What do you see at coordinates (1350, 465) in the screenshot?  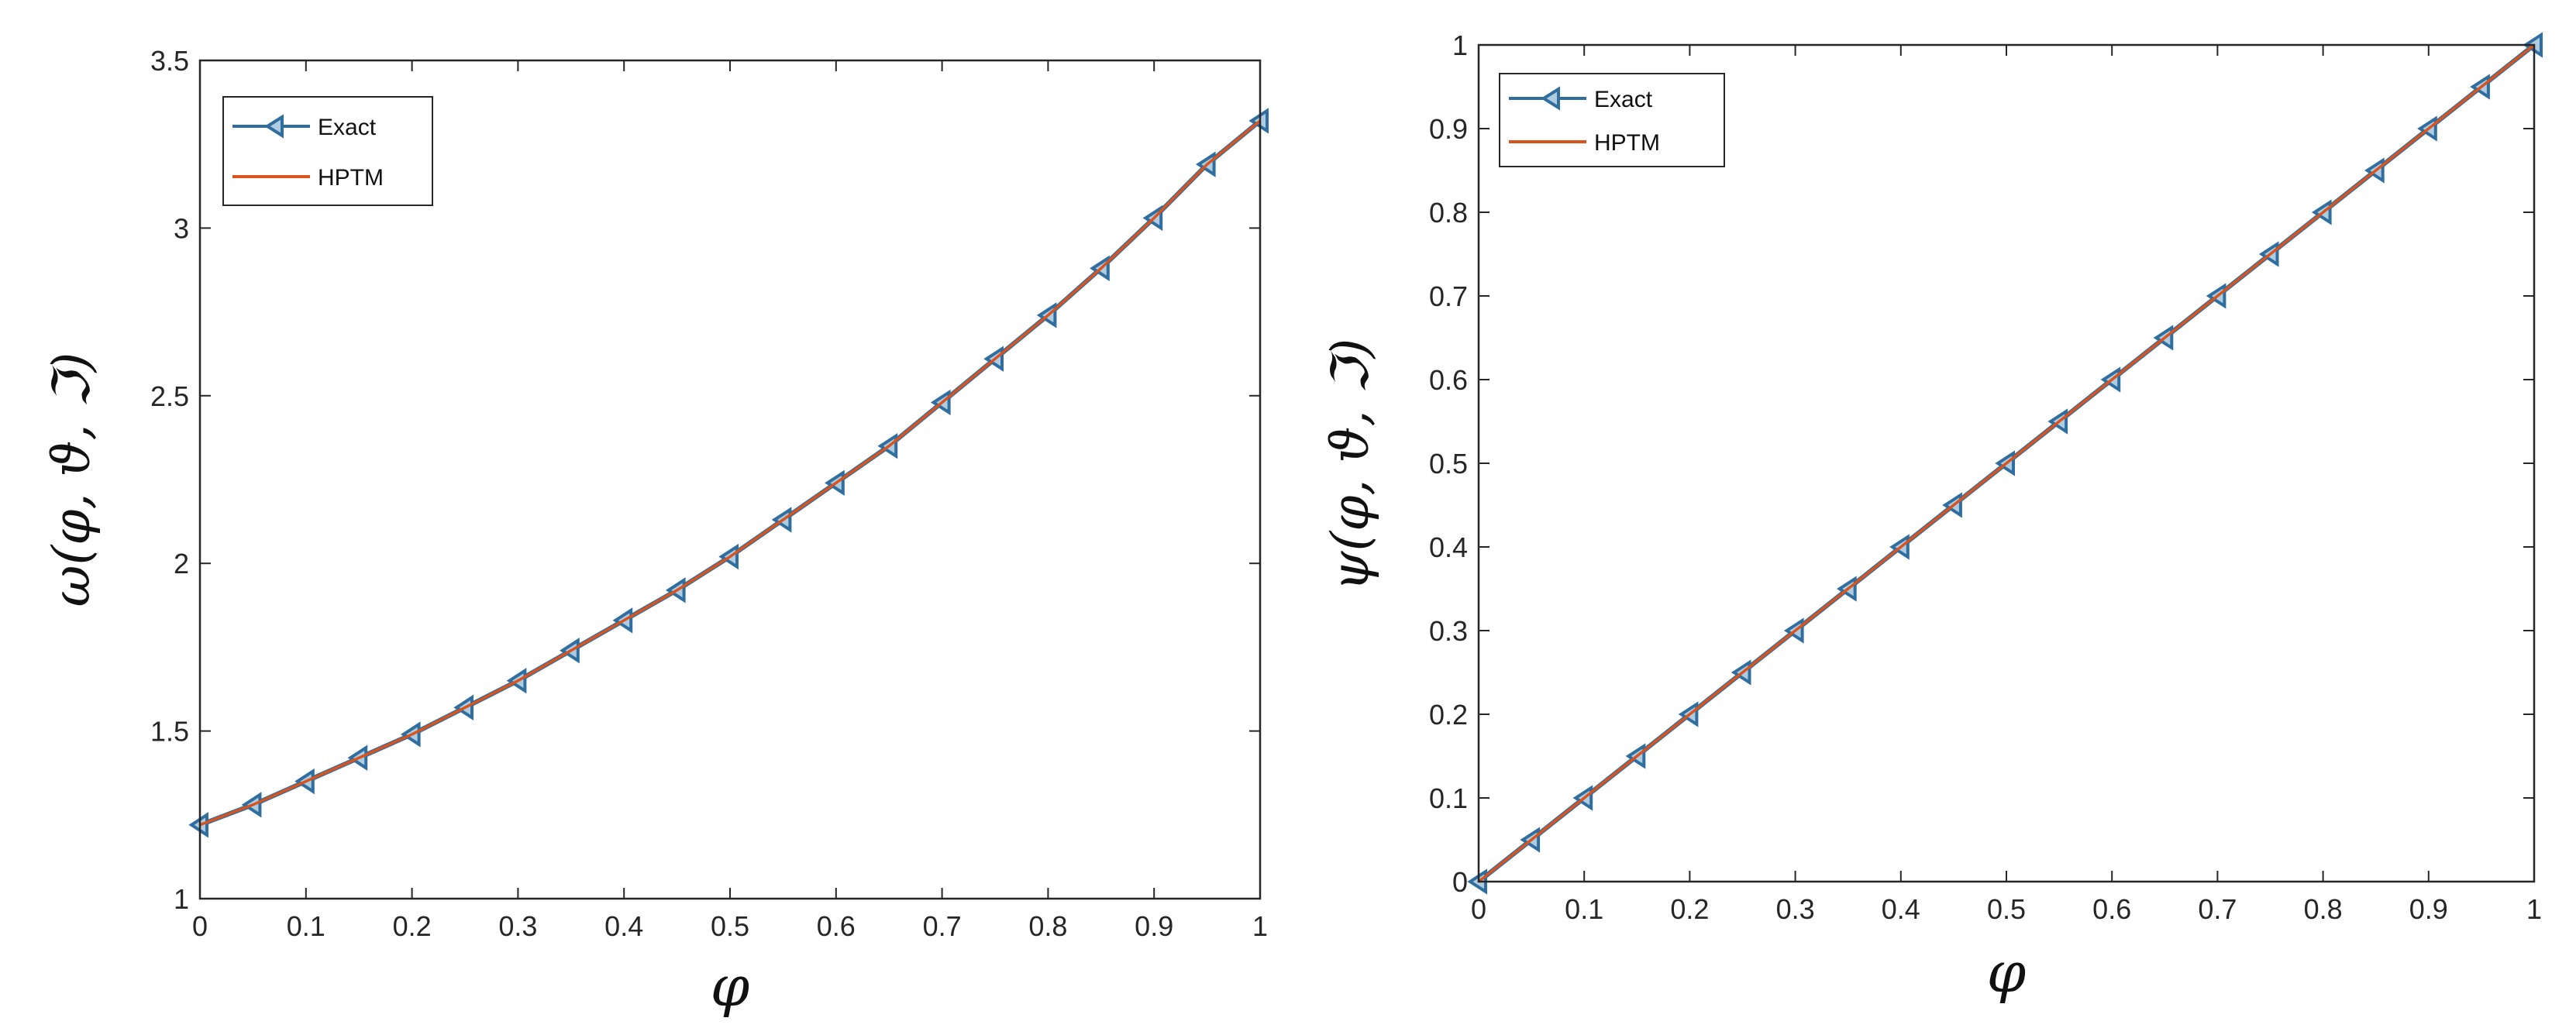 I see `chart-psi-ylabel: ψ(φ, ϑ, ℑ)` at bounding box center [1350, 465].